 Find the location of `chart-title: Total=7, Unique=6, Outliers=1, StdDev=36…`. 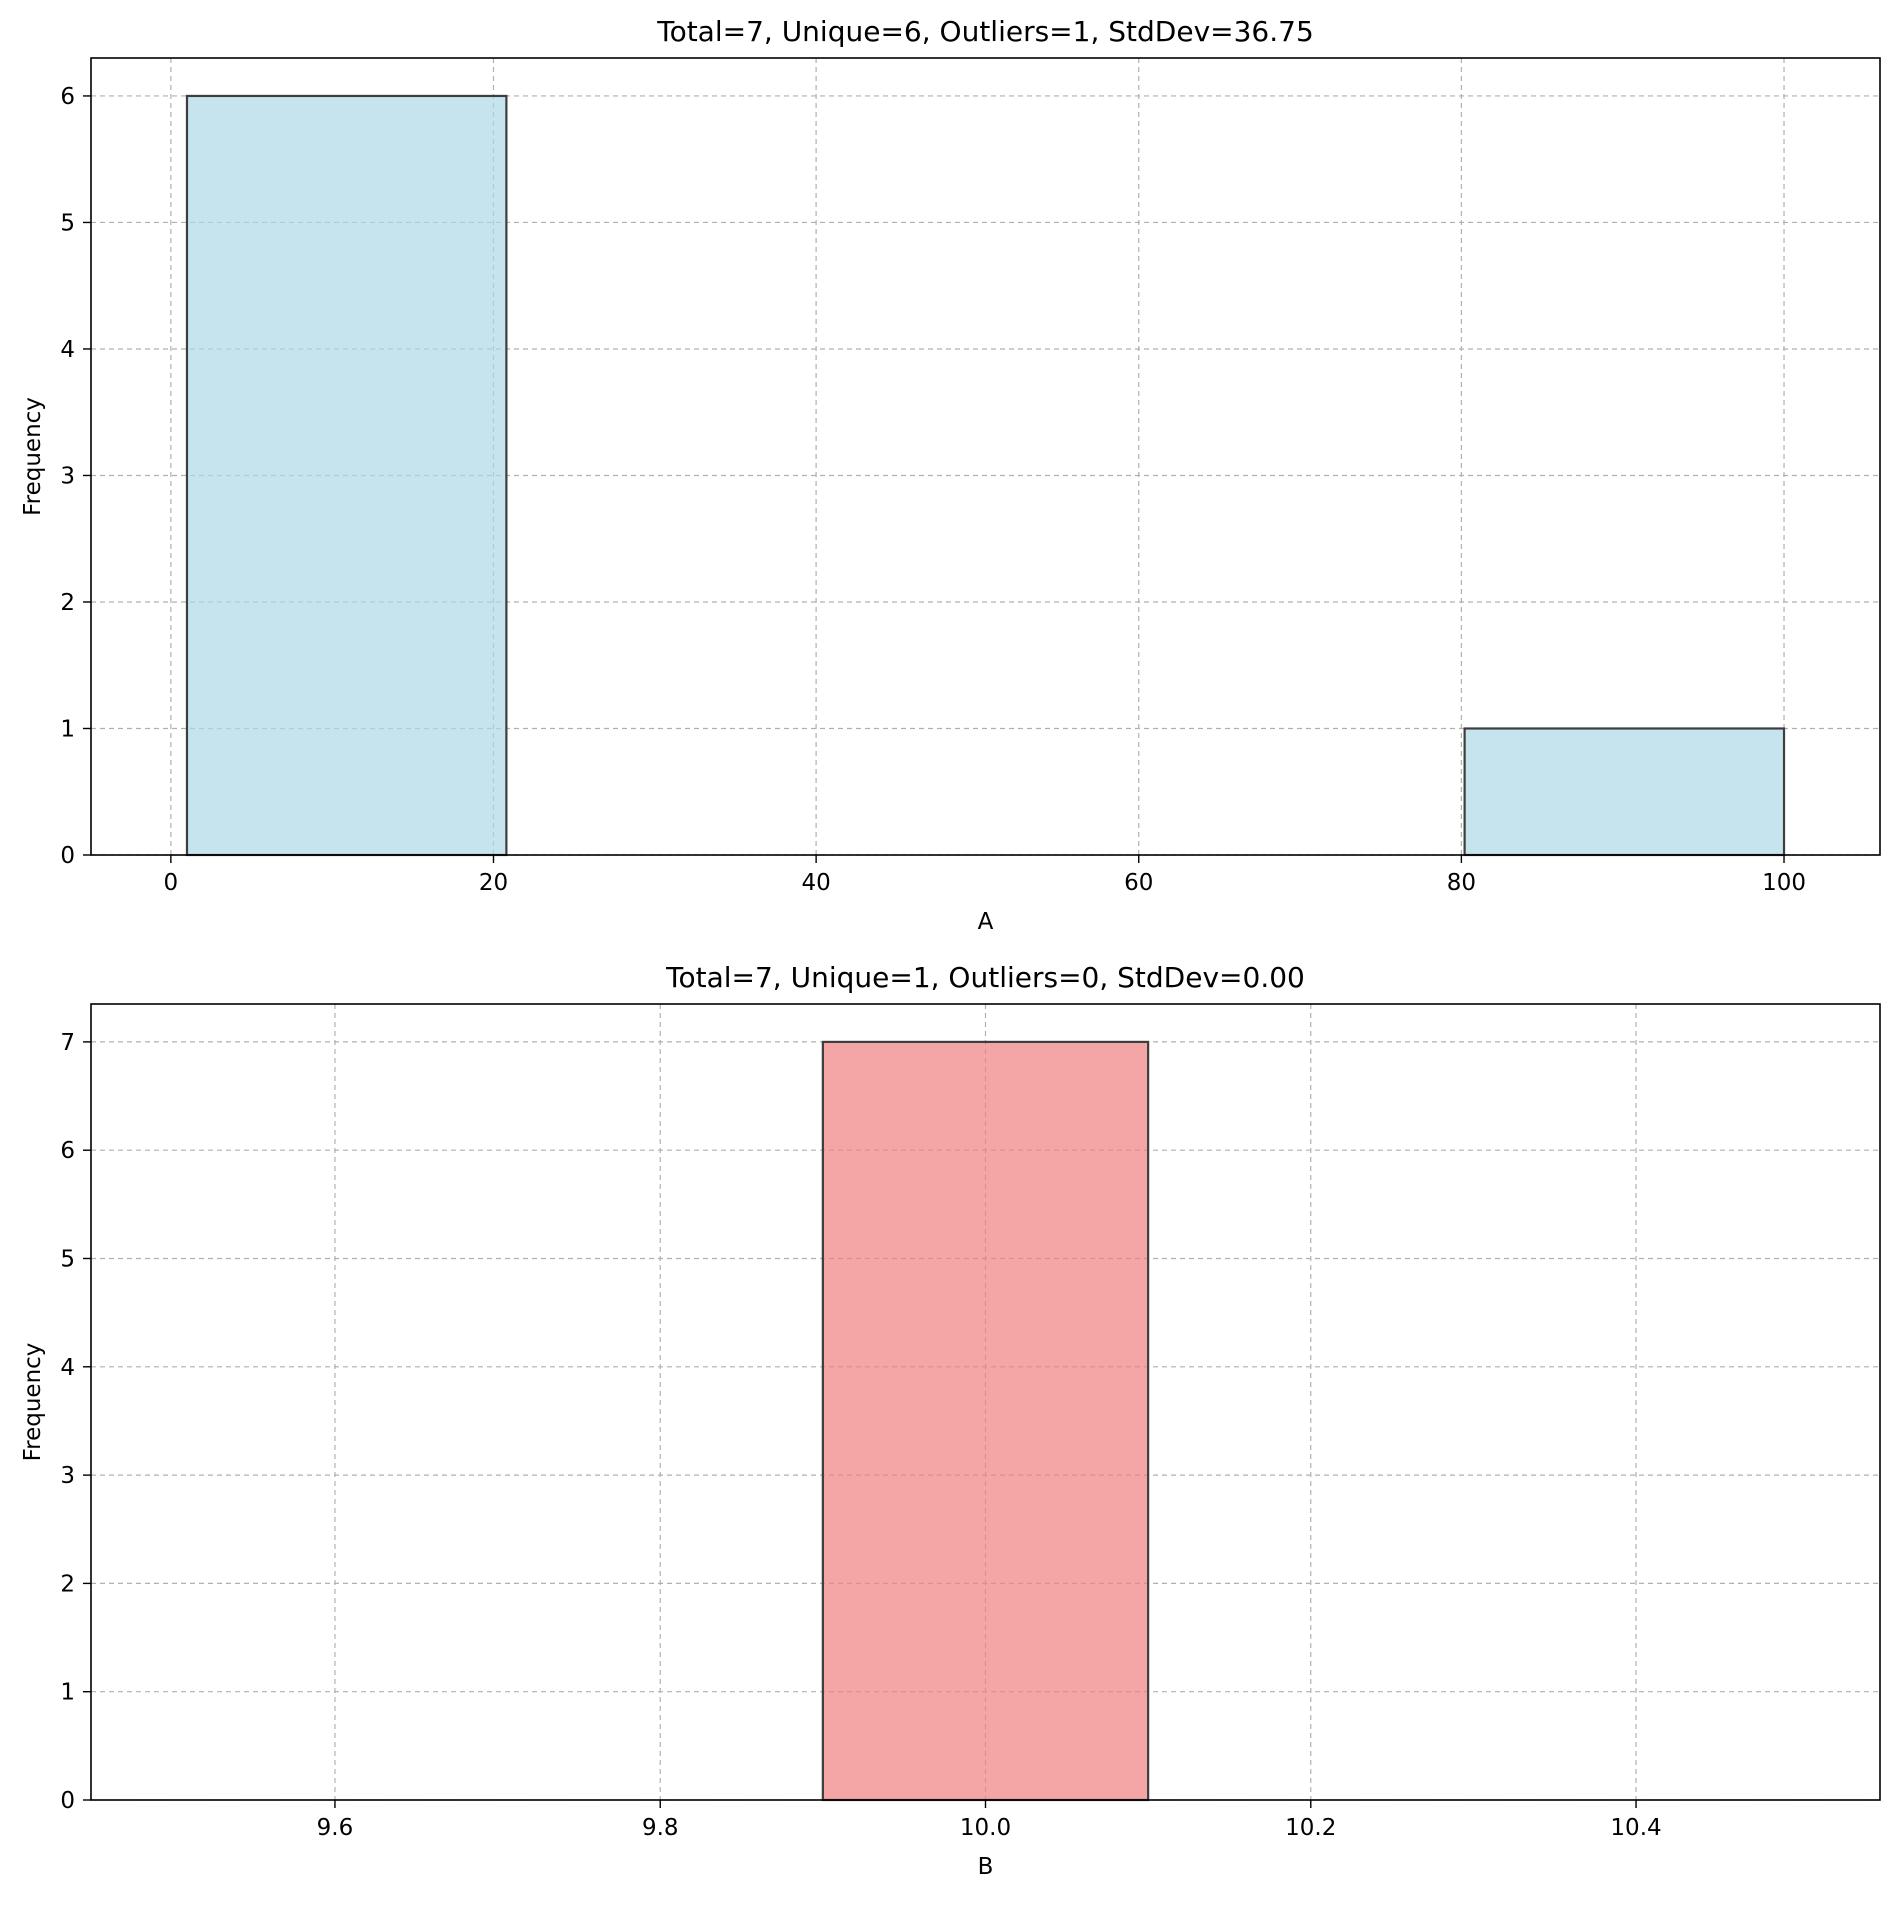

chart-title: Total=7, Unique=6, Outliers=1, StdDev=36… is located at coordinates (985, 31).